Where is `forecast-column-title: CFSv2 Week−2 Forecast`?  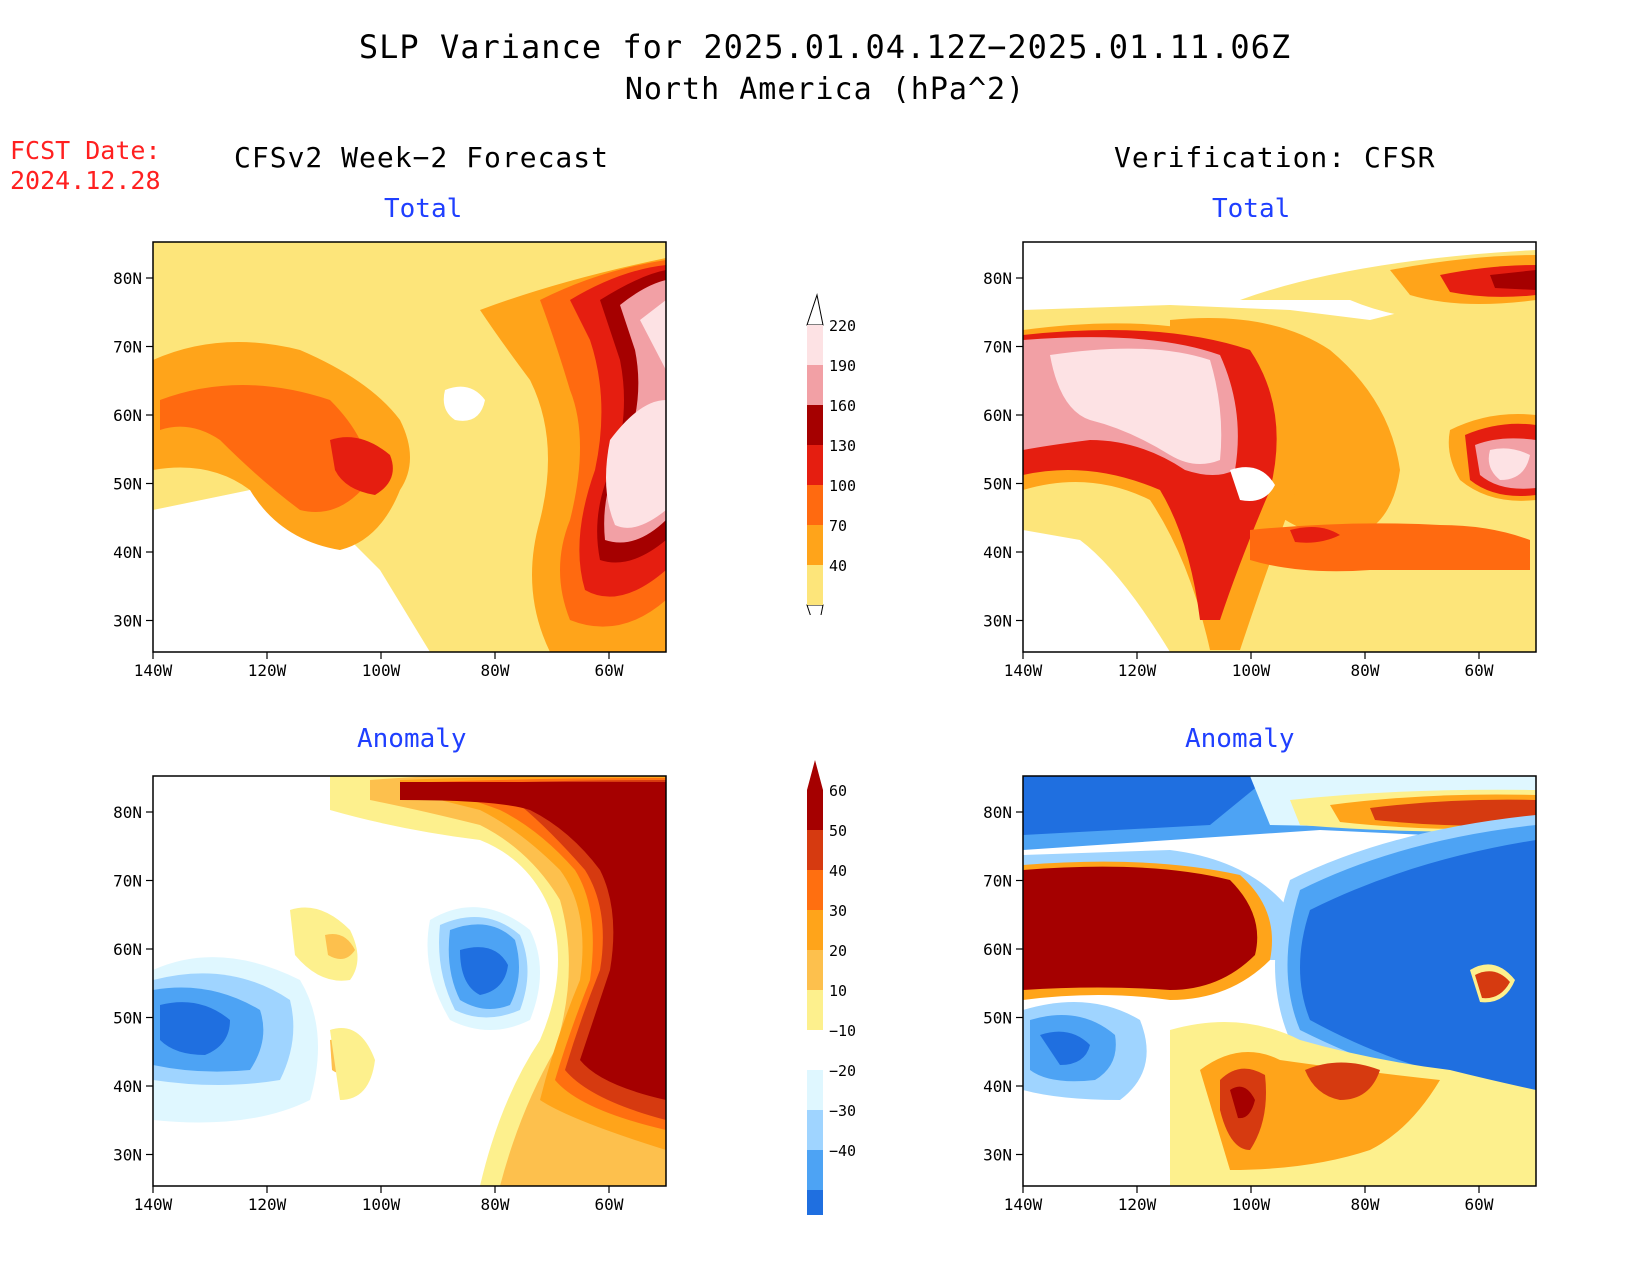 forecast-column-title: CFSv2 Week−2 Forecast is located at coordinates (422, 157).